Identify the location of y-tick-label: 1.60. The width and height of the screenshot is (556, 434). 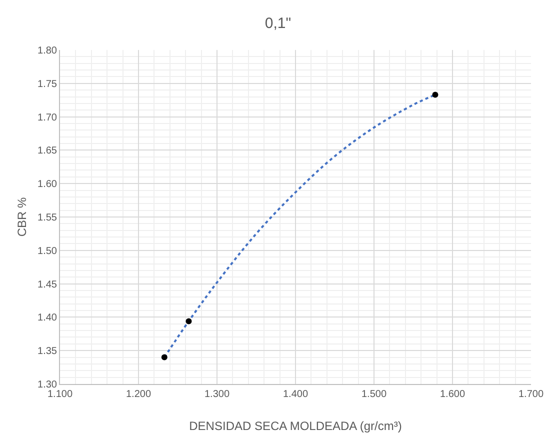
(48, 184).